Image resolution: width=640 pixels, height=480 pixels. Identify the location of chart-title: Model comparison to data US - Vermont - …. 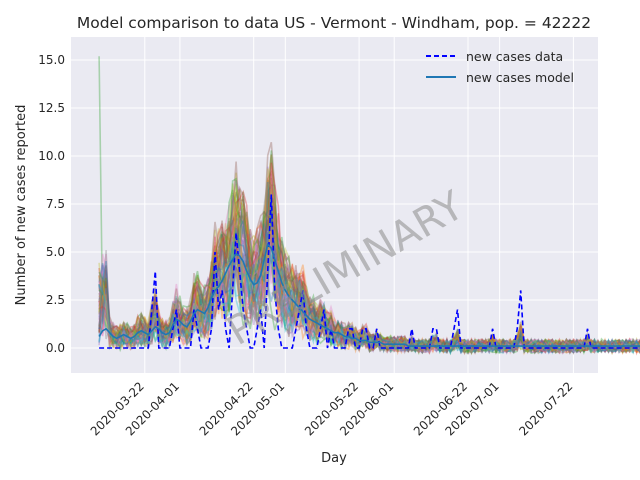
(334, 23).